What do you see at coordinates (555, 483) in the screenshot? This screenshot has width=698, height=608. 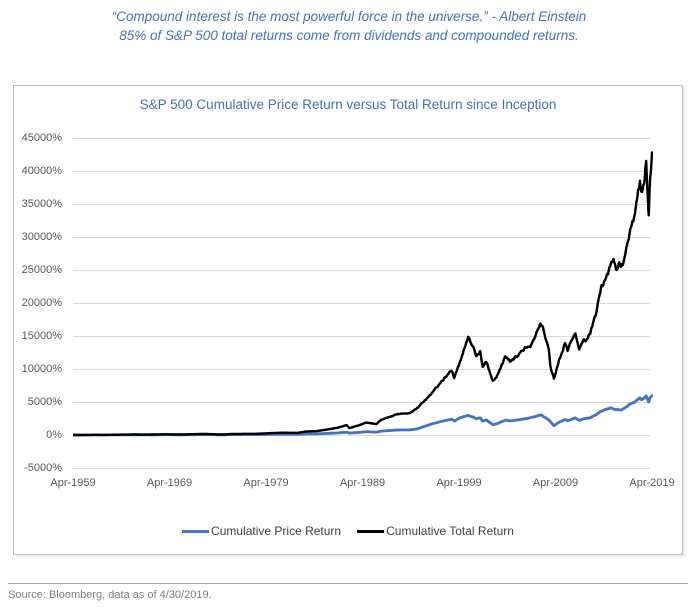 I see `x-axis-tick-label: Apr-2009` at bounding box center [555, 483].